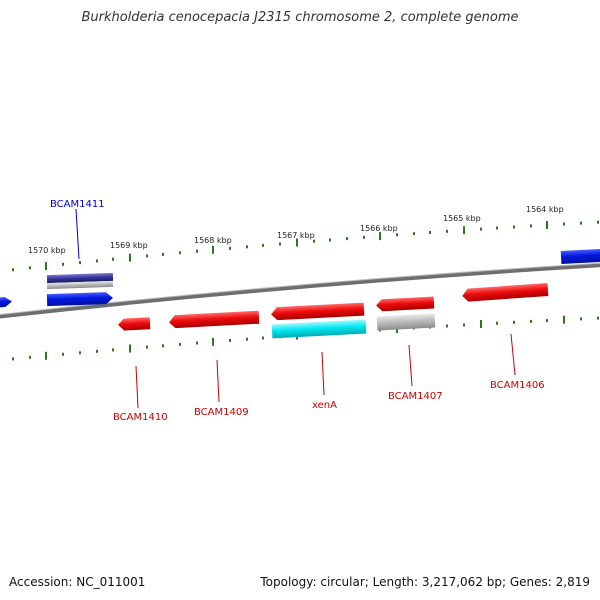 The width and height of the screenshot is (600, 600). I want to click on leader-line-xena, so click(323, 373).